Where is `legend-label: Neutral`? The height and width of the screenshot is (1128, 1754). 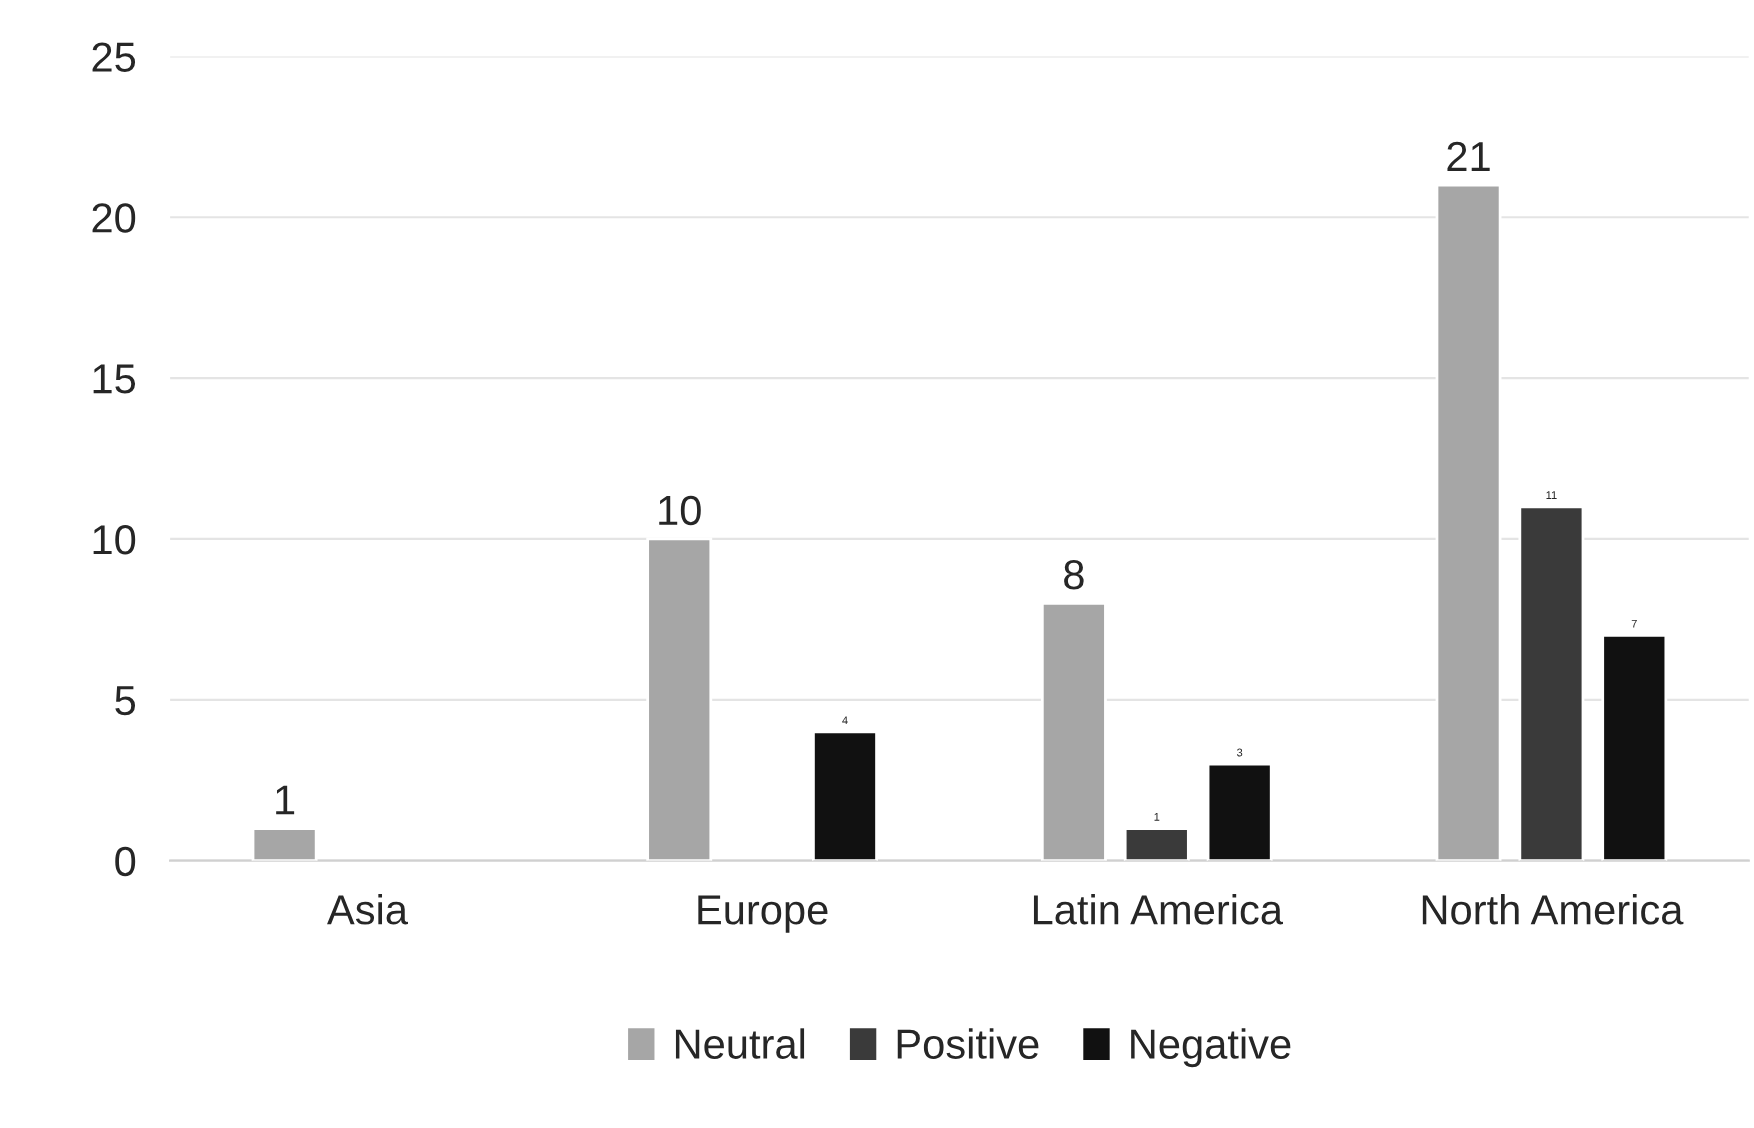
legend-label: Neutral is located at coordinates (740, 1043).